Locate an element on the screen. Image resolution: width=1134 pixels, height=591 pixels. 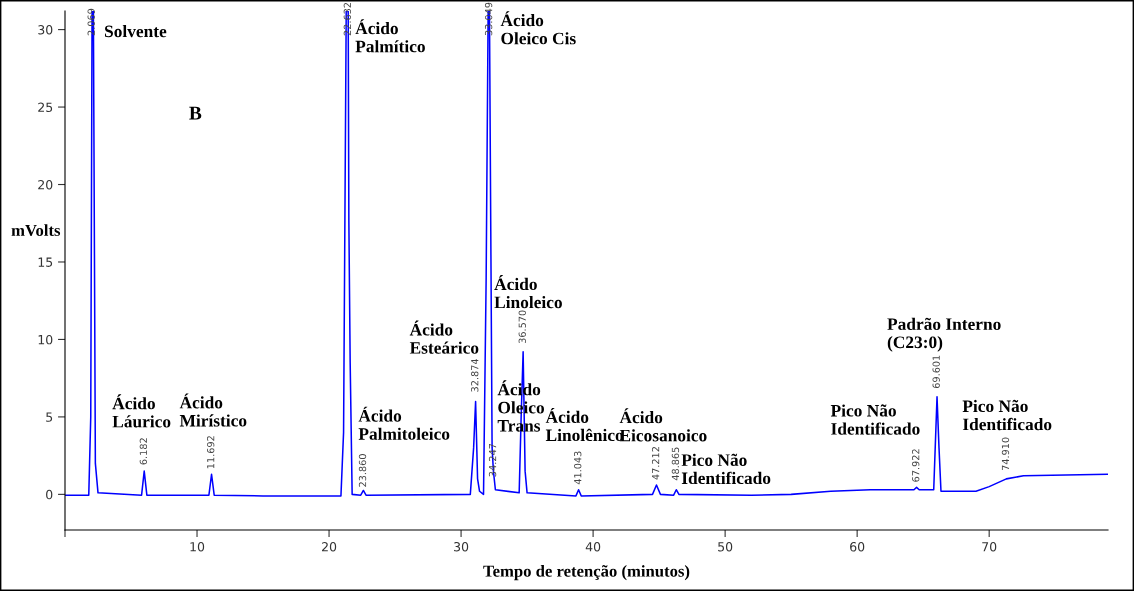
annotation: Ácido Palmítico is located at coordinates (390, 36).